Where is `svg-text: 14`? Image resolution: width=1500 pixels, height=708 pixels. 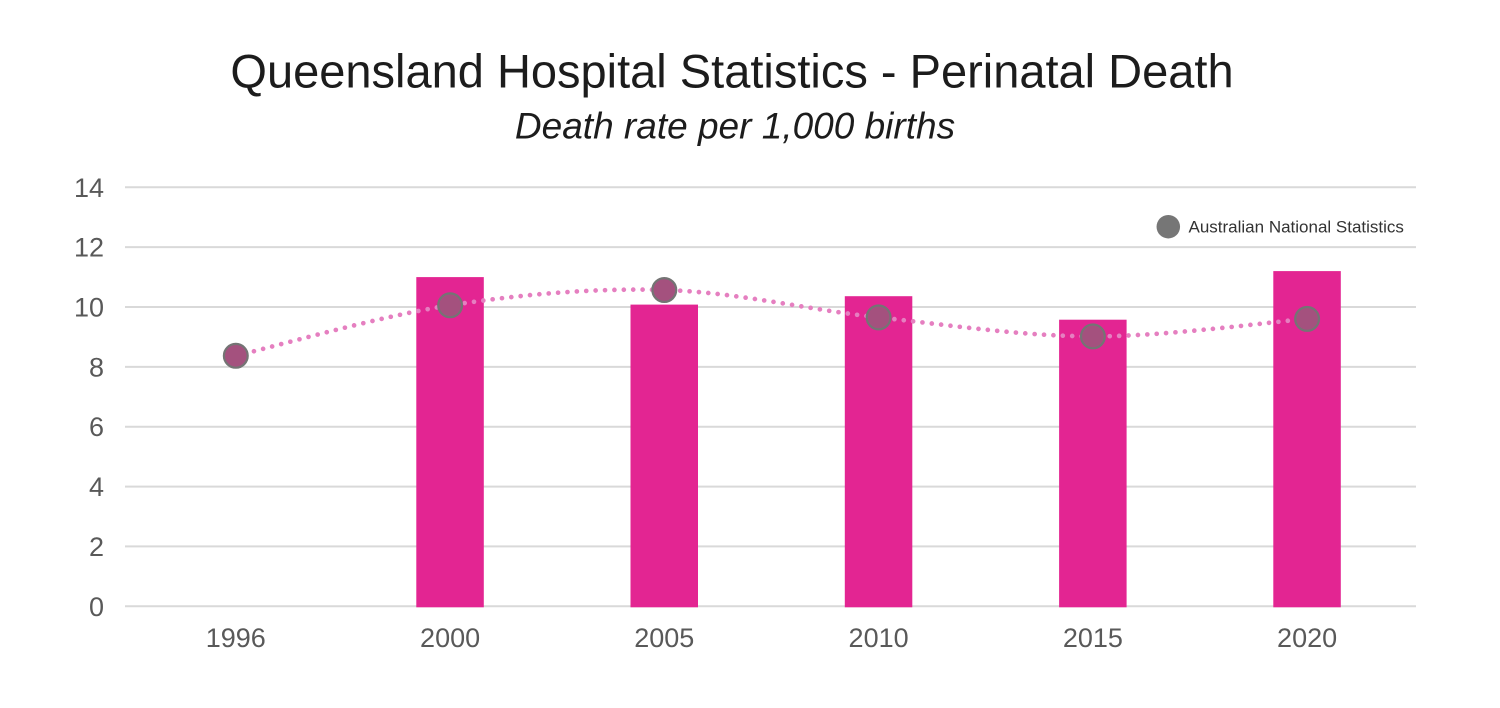 svg-text: 14 is located at coordinates (89, 188).